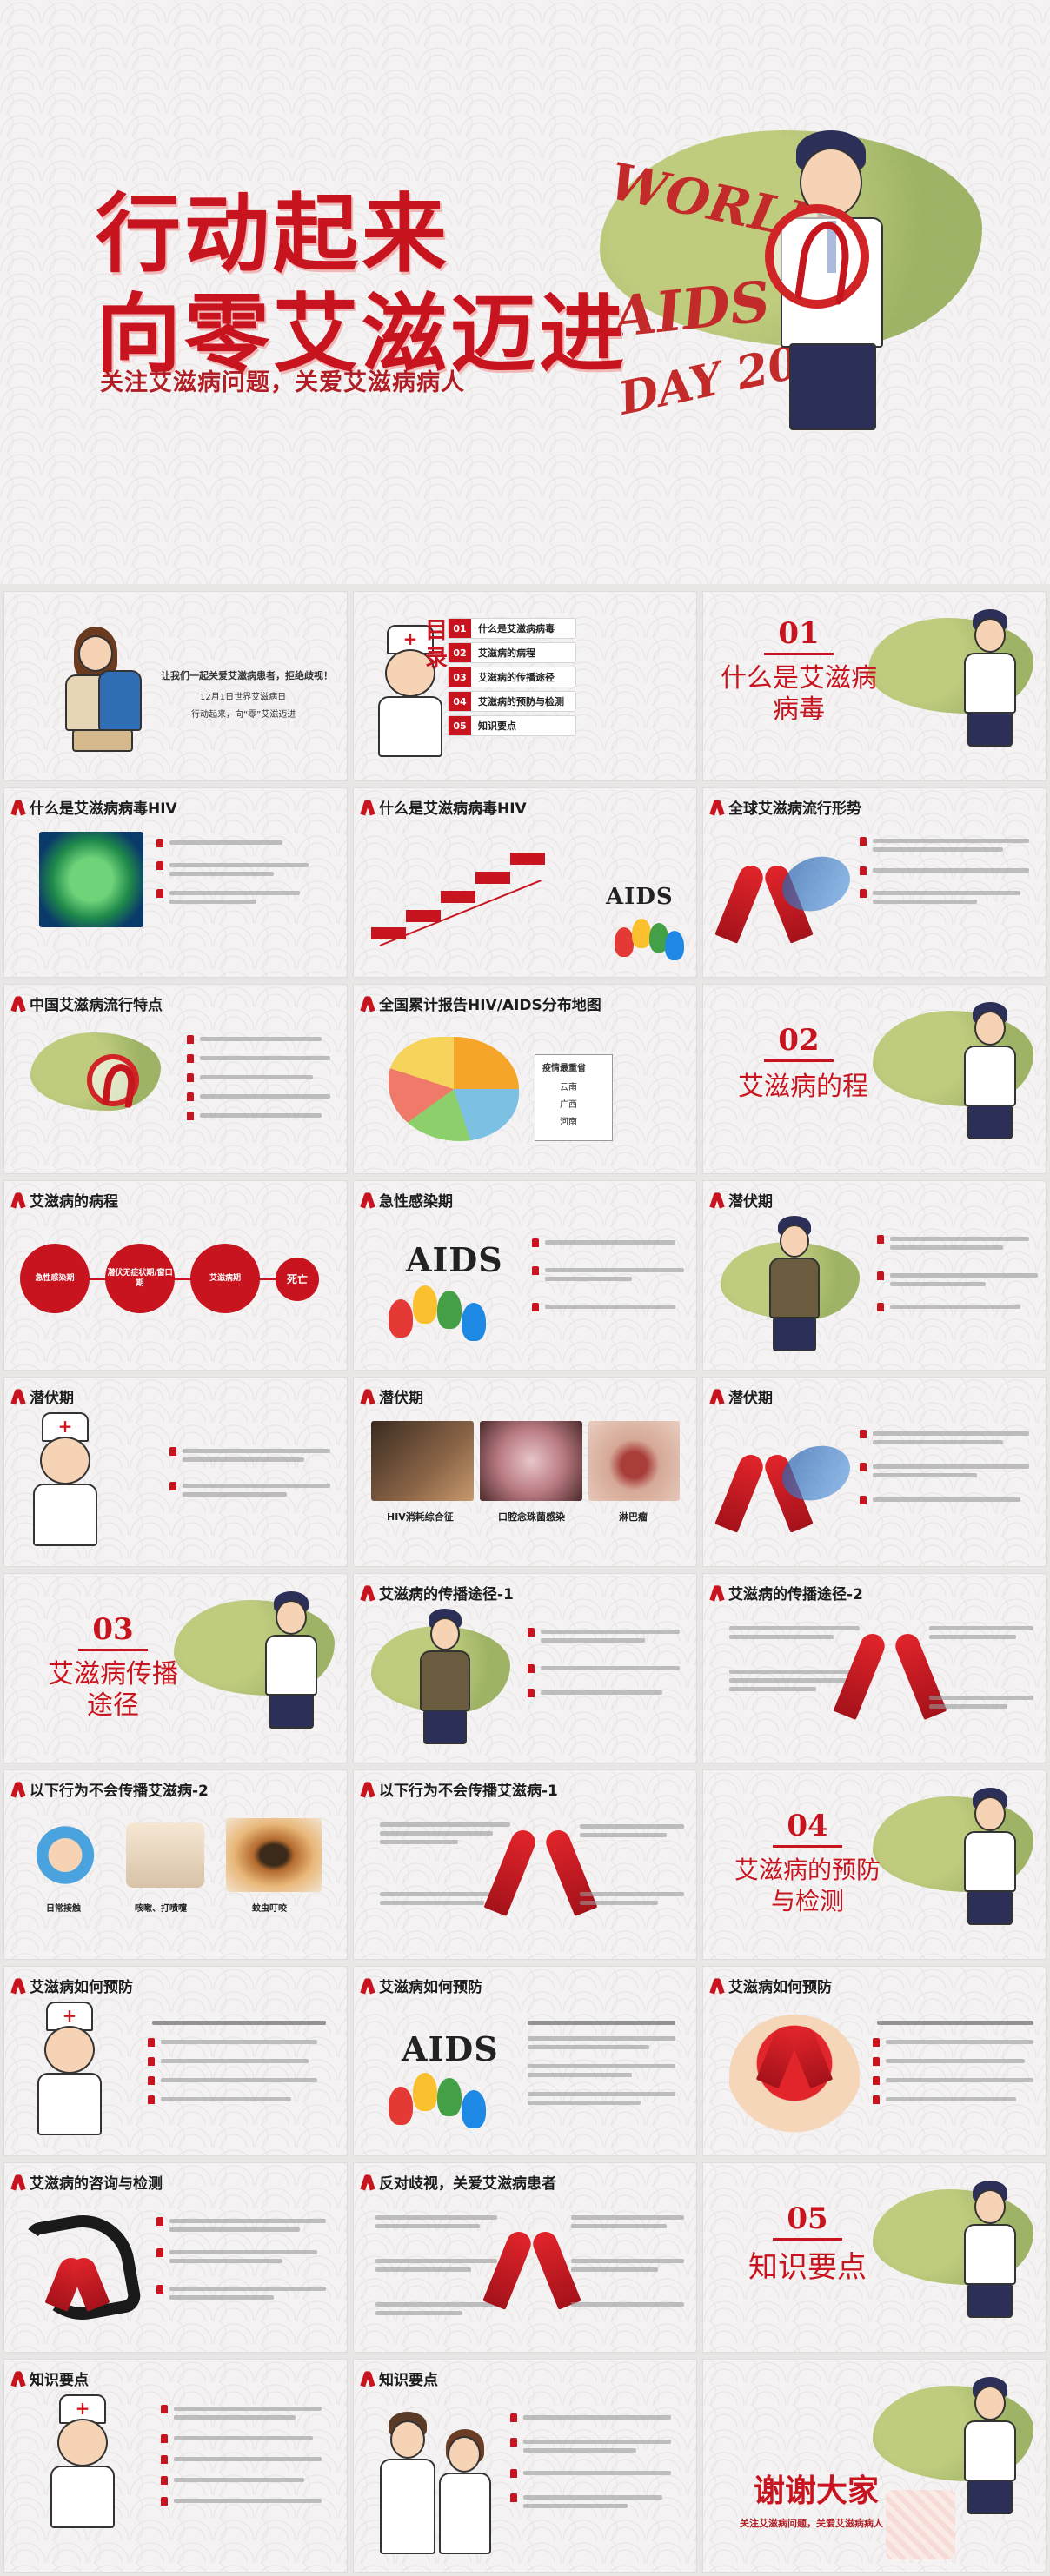 The image size is (1050, 2576). Describe the element at coordinates (874, 2061) in the screenshot. I see `slide-prevention-3: 艾滋病如何预防` at that location.